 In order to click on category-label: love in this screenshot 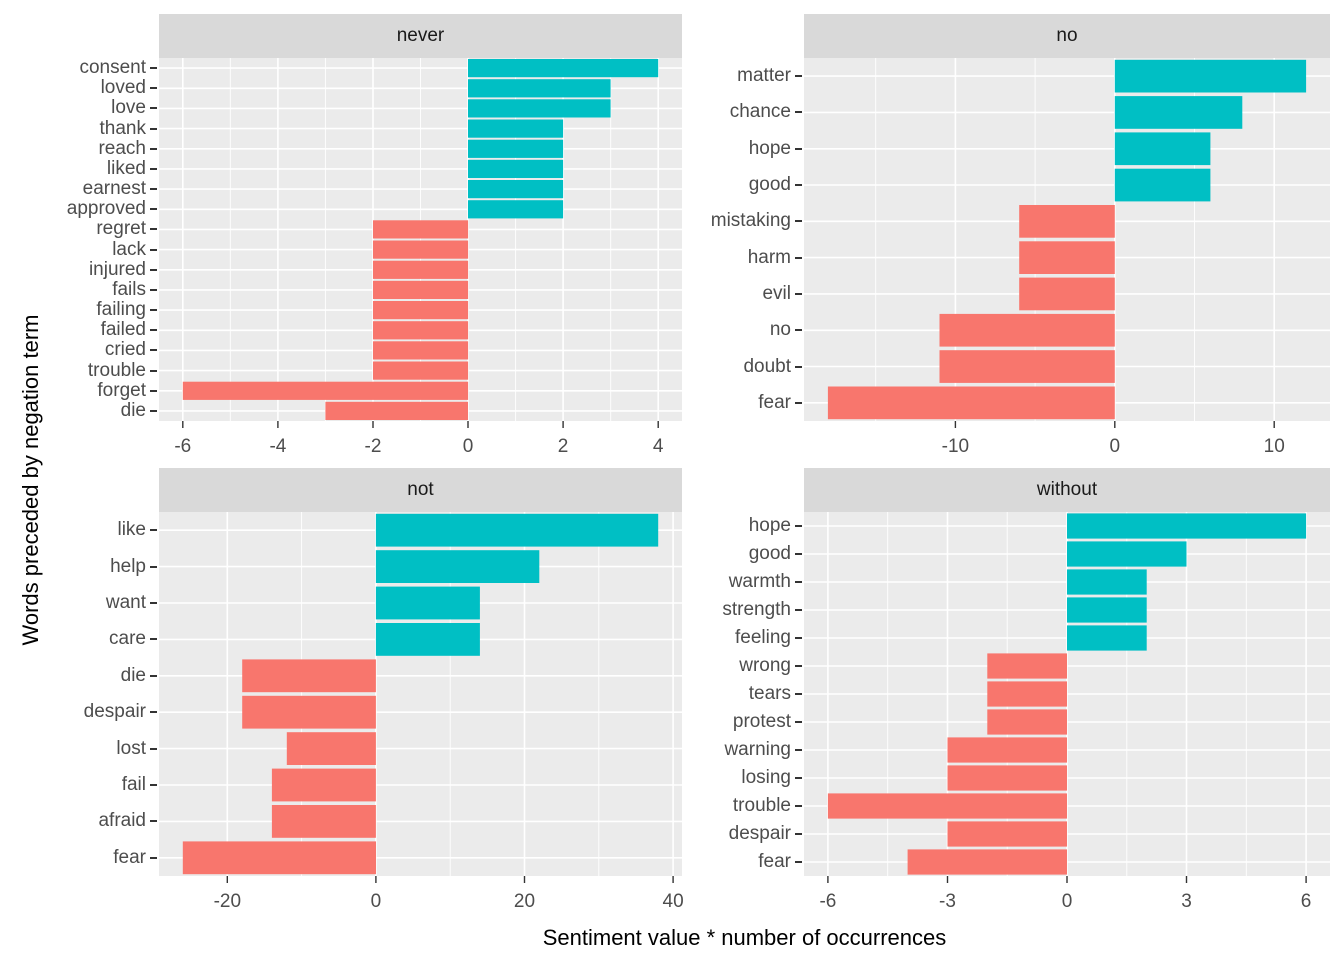, I will do `click(128, 108)`.